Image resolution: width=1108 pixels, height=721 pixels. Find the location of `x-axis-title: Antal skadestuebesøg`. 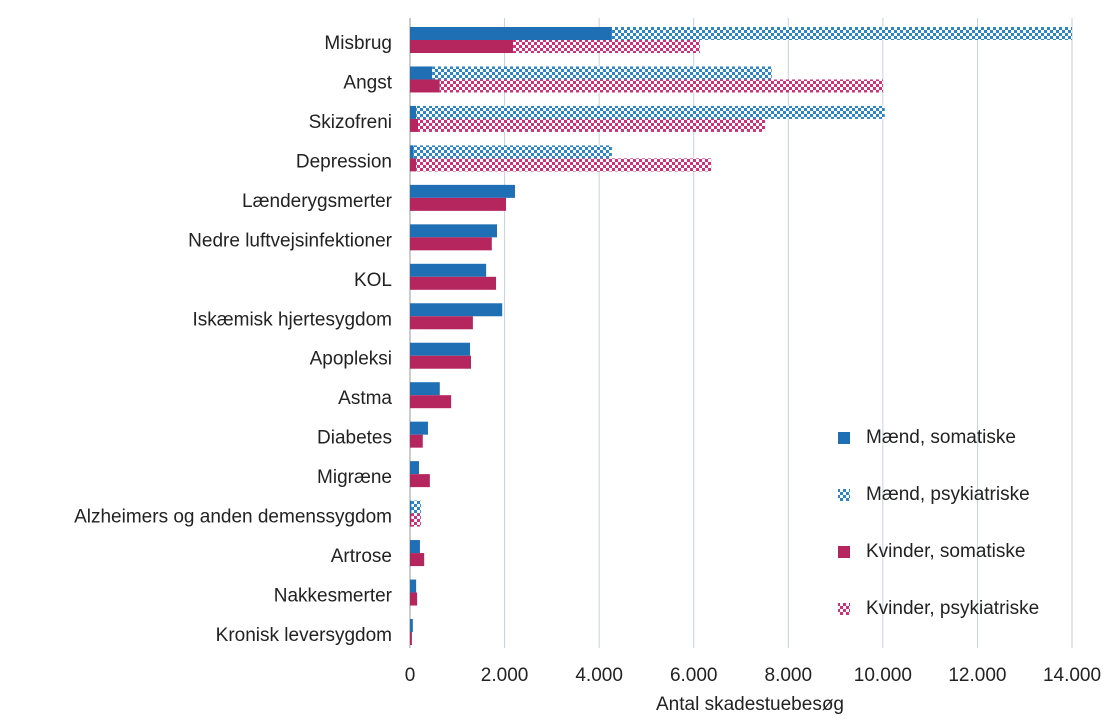

x-axis-title: Antal skadestuebesøg is located at coordinates (750, 704).